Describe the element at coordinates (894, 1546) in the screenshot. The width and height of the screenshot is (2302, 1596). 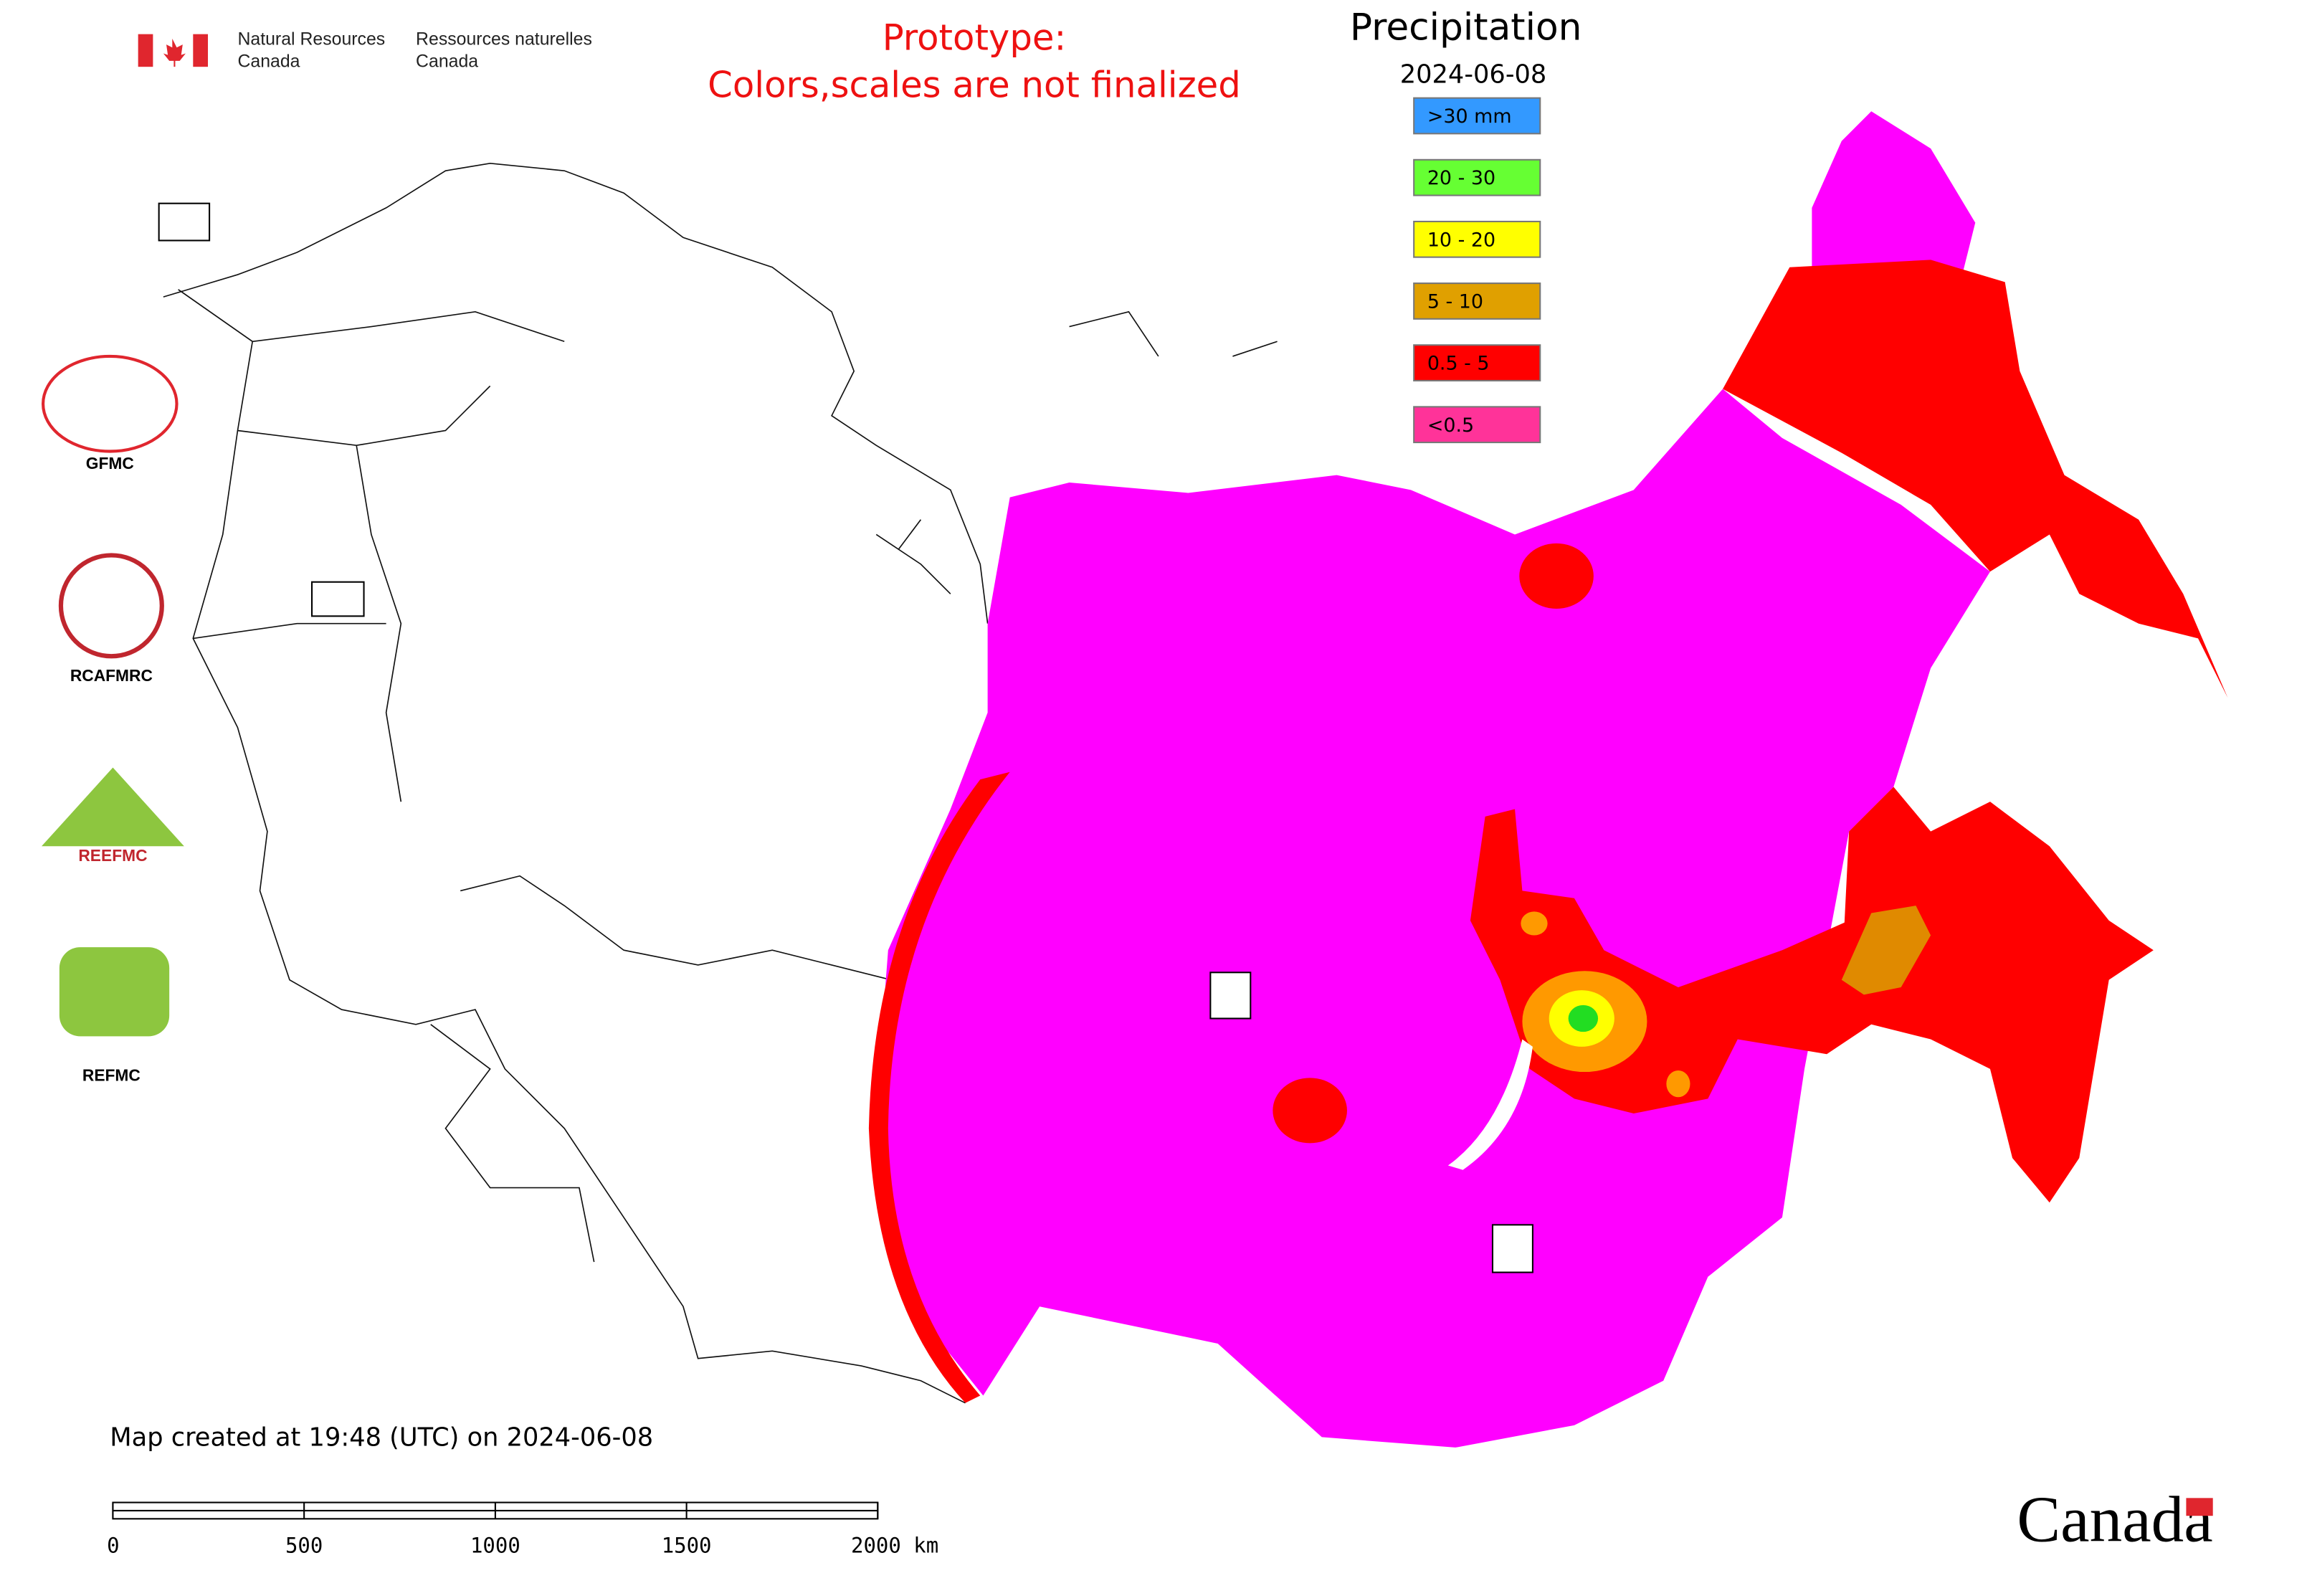
I see `scale-label: 2000 km` at that location.